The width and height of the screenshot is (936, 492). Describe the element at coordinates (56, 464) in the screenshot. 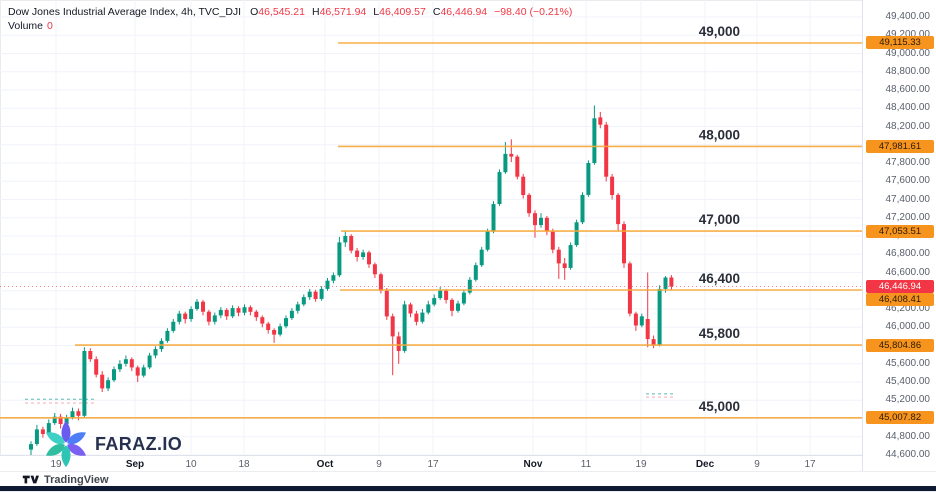

I see `x-axis-label: 19` at that location.